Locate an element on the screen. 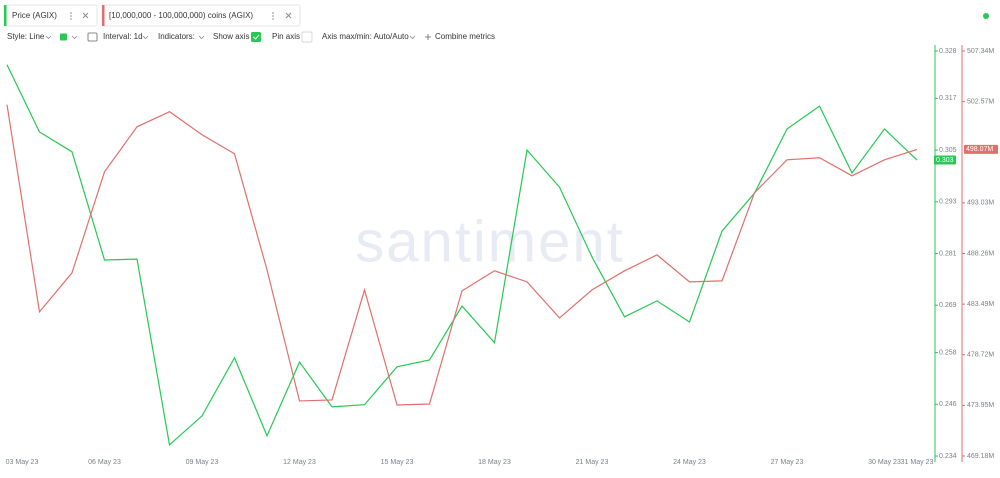  y2-tick-label: 483.49M is located at coordinates (980, 304).